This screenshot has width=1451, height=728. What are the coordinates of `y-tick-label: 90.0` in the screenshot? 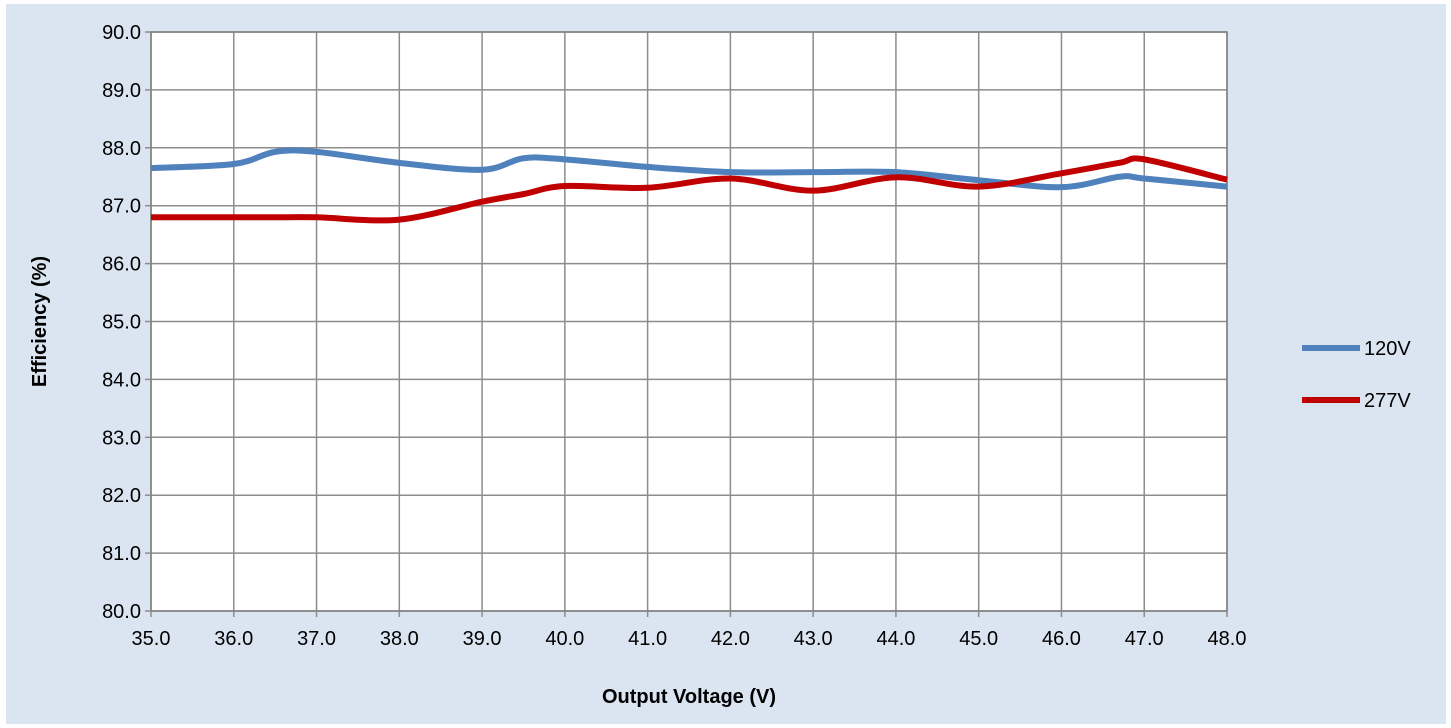 It's located at (121, 33).